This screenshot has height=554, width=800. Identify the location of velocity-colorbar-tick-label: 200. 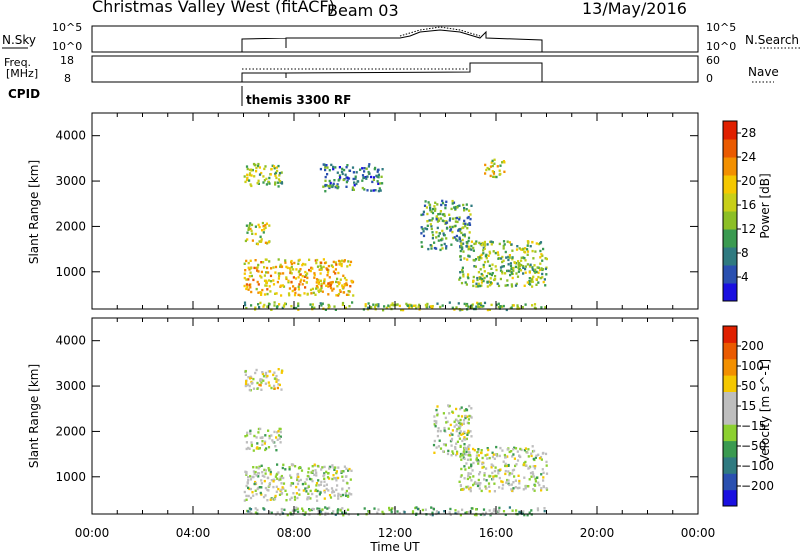
(752, 346).